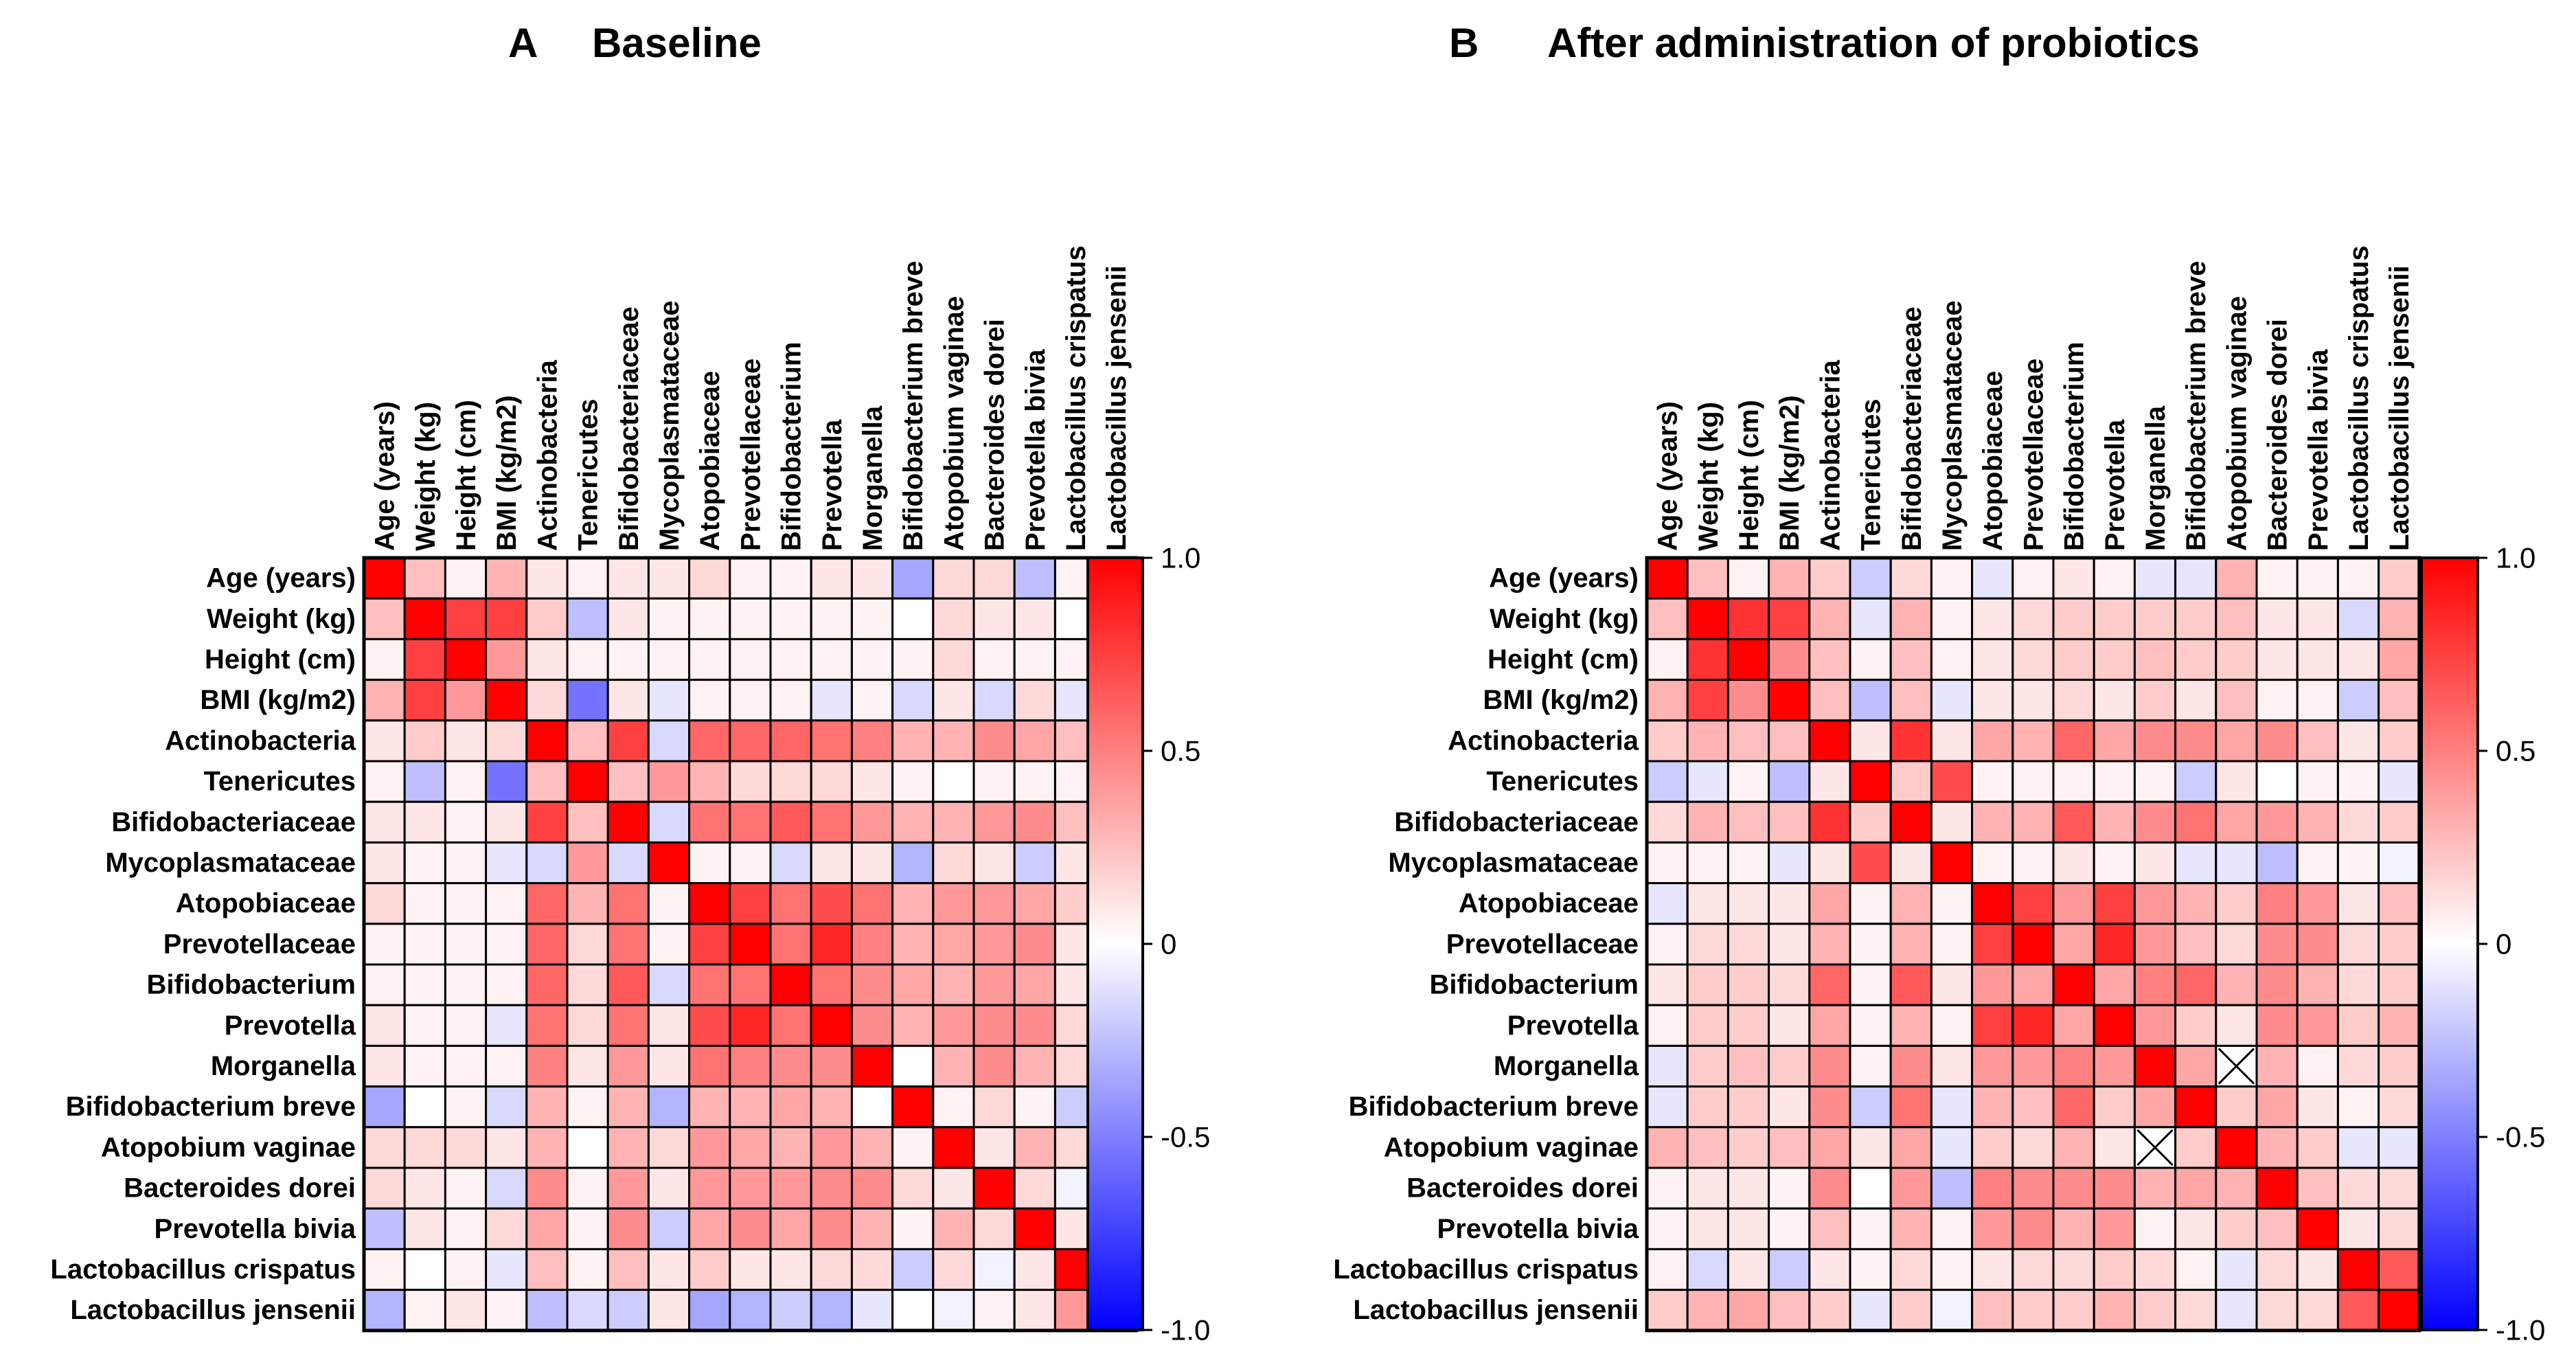 The image size is (2576, 1365). Describe the element at coordinates (466, 984) in the screenshot. I see `heatmap-cell-a-r10-c2` at that location.